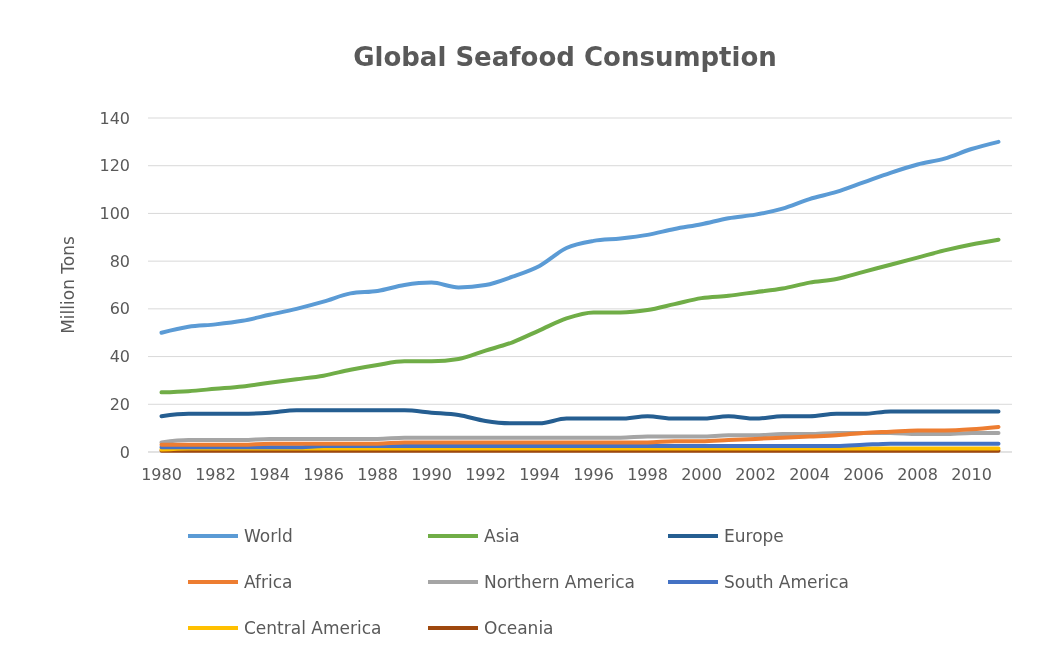  Describe the element at coordinates (565, 57) in the screenshot. I see `chart-title: Global Seafood Consumption` at that location.